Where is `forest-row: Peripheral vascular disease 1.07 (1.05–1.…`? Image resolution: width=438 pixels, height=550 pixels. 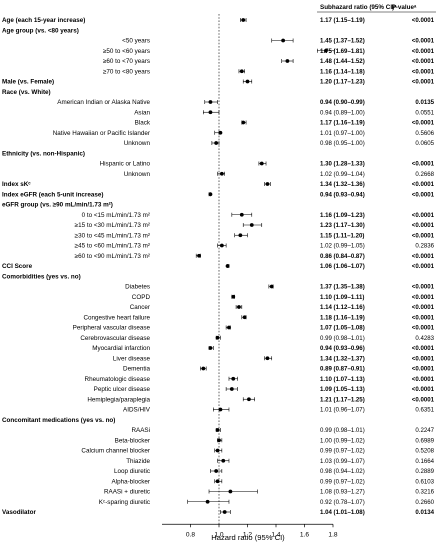 forest-row: Peripheral vascular disease 1.07 (1.05–1.… is located at coordinates (254, 328).